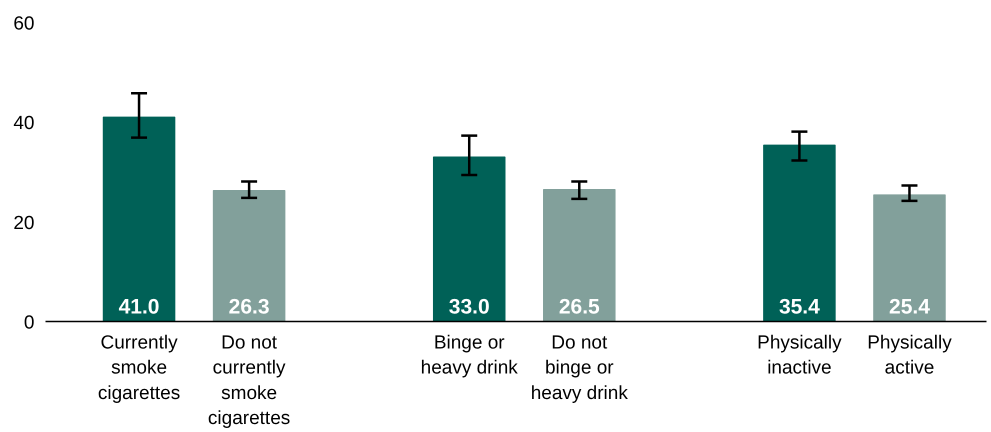 This screenshot has height=432, width=991. Describe the element at coordinates (139, 307) in the screenshot. I see `data-label: 41.0` at that location.